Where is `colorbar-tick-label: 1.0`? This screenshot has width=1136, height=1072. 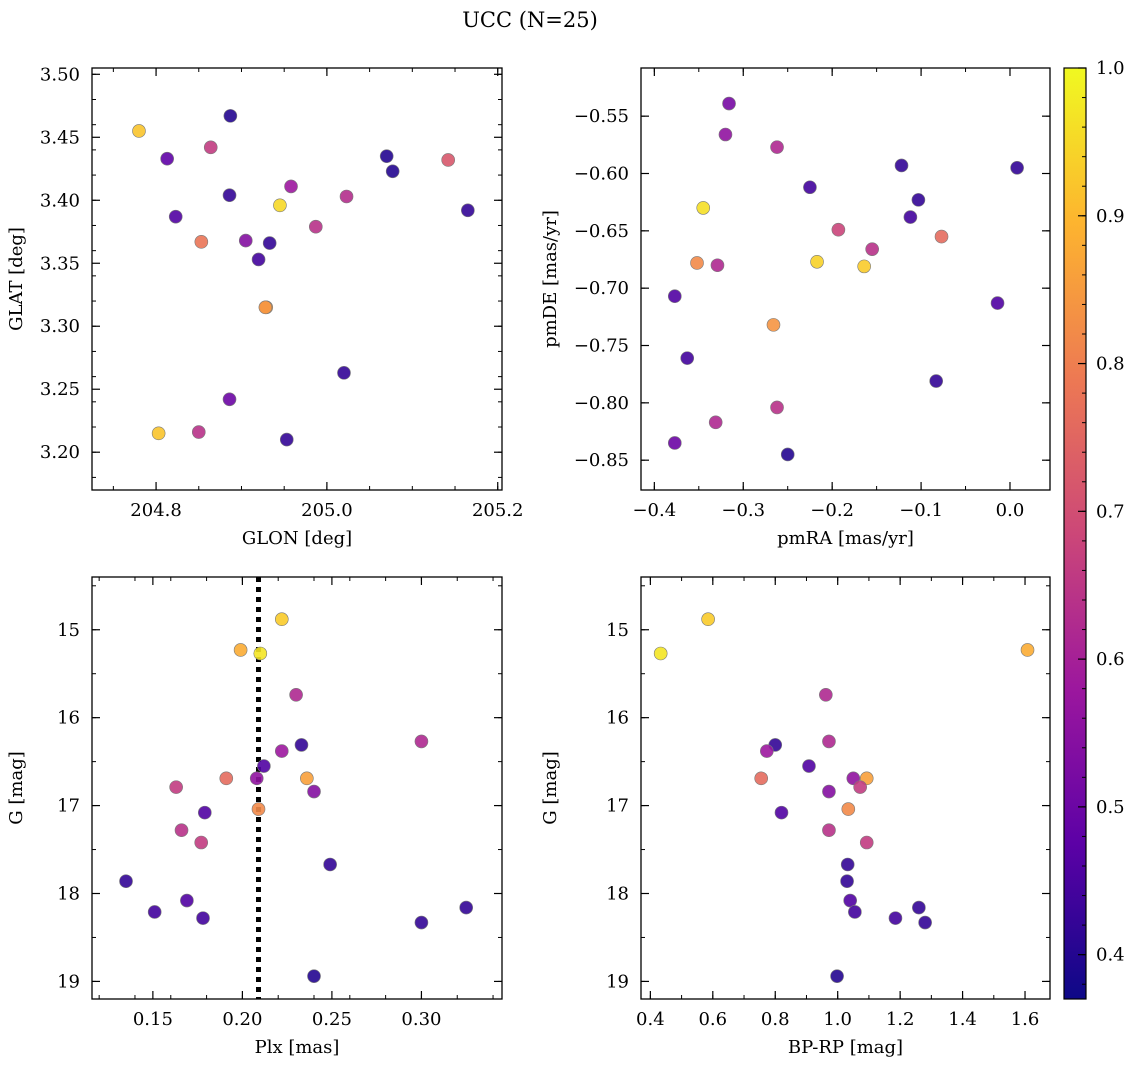
colorbar-tick-label: 1.0 is located at coordinates (1110, 68).